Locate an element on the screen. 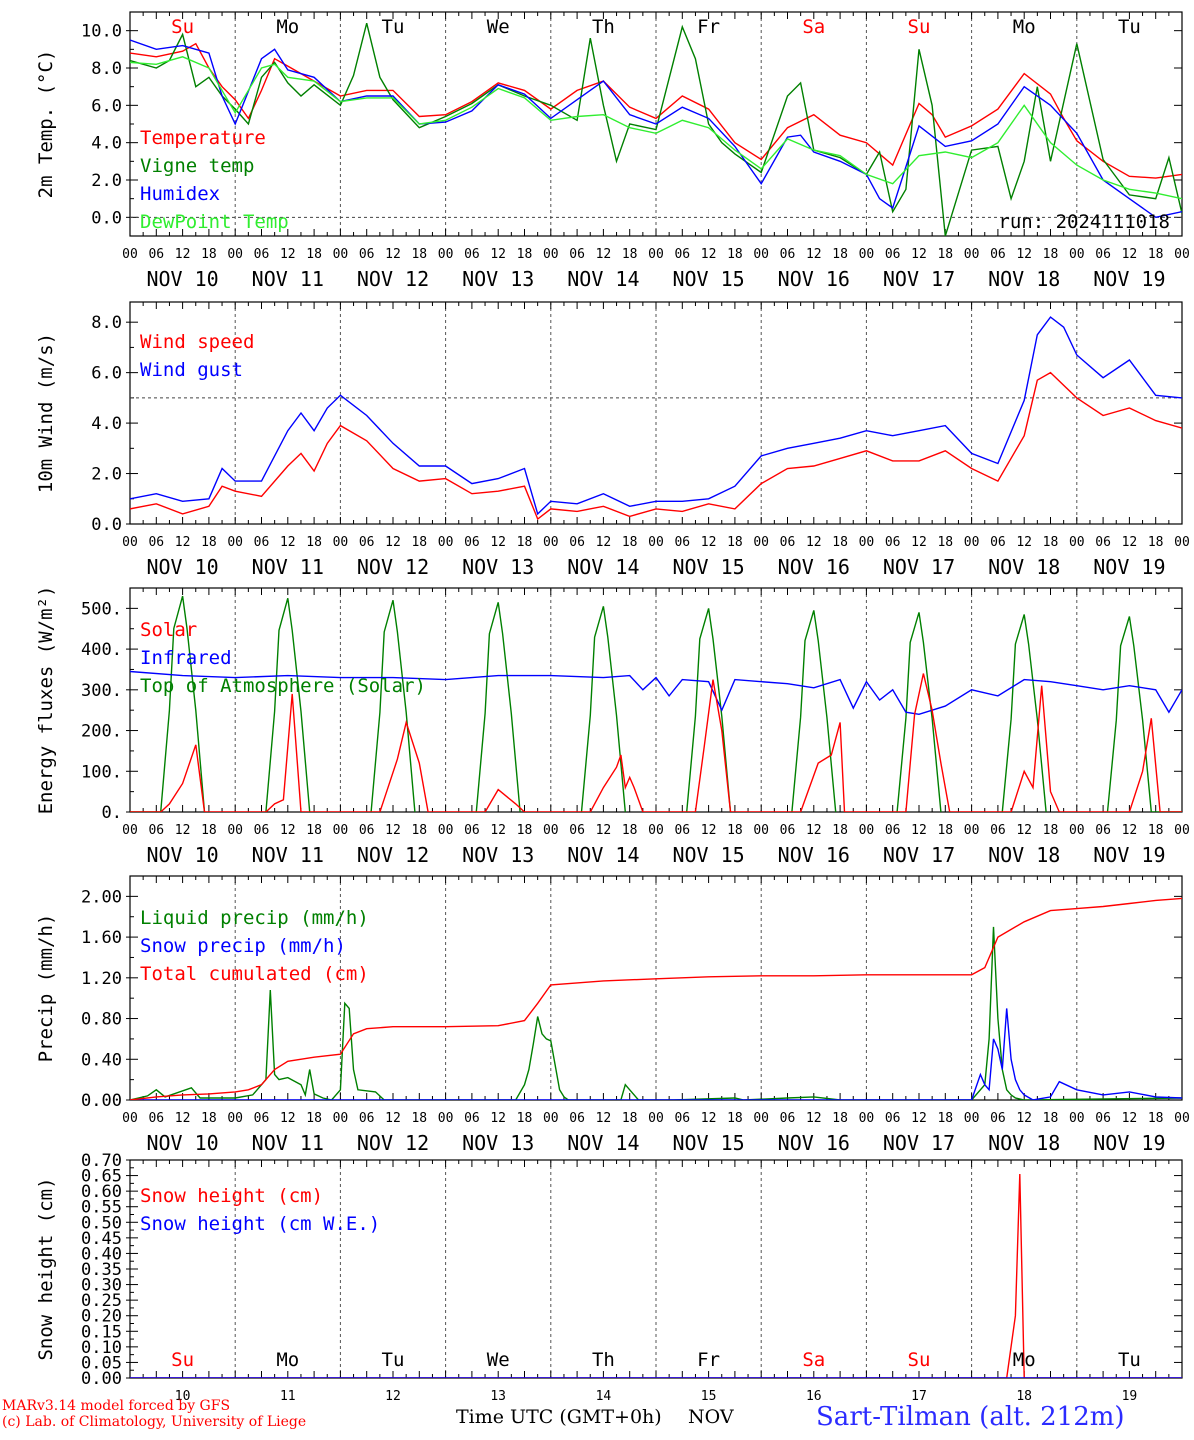 The image size is (1194, 1440). x-date-label: NOV 19 is located at coordinates (1129, 1143).